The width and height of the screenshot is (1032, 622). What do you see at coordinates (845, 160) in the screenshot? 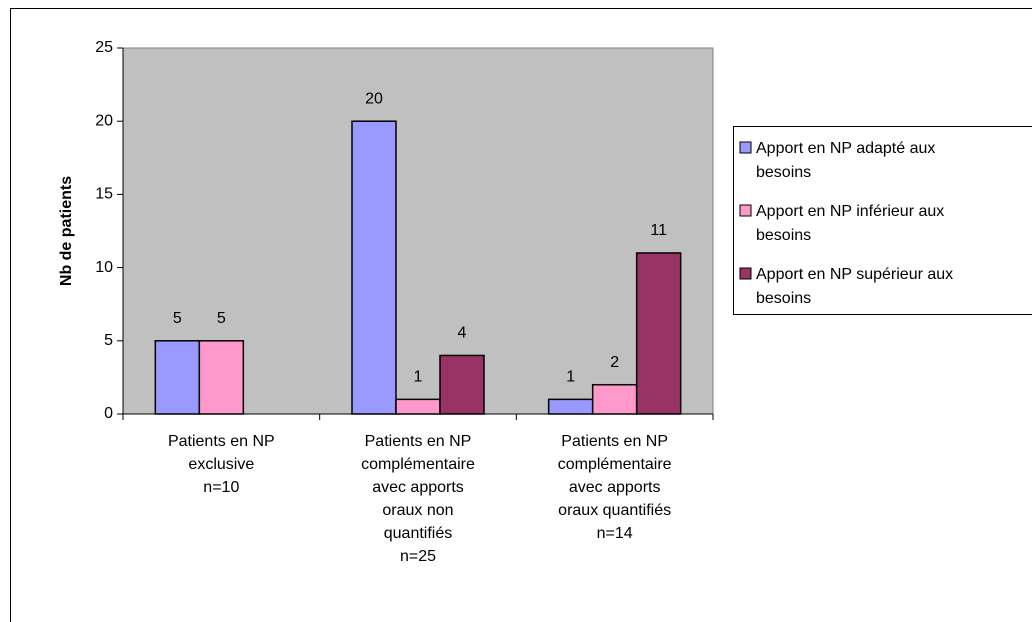
I see `legend-label: Apport en NP adapté aux besoins` at bounding box center [845, 160].